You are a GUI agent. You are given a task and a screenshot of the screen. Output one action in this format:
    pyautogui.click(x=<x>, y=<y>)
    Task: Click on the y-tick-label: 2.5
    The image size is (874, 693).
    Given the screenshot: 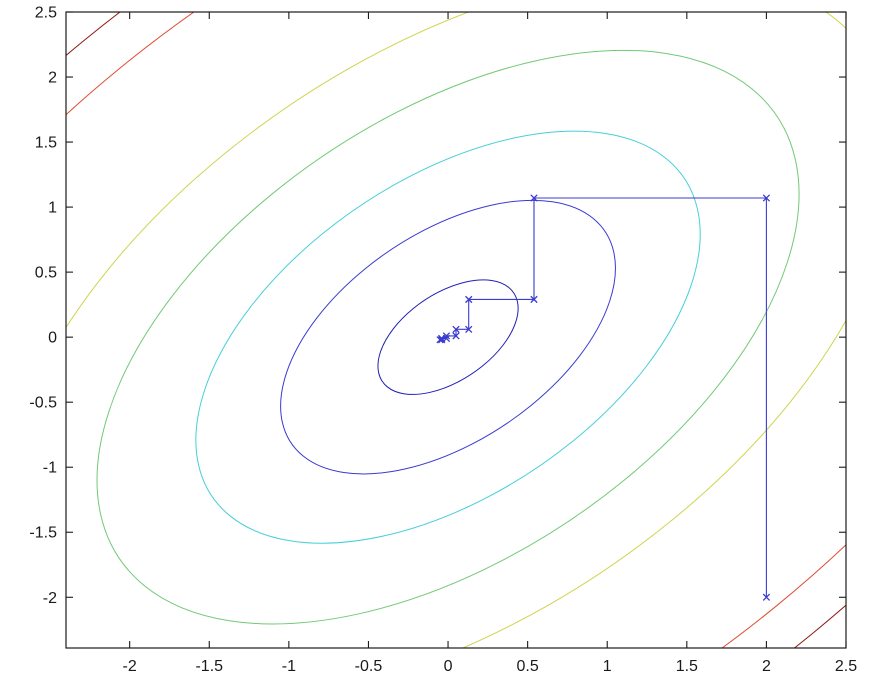 What is the action you would take?
    pyautogui.click(x=46, y=13)
    